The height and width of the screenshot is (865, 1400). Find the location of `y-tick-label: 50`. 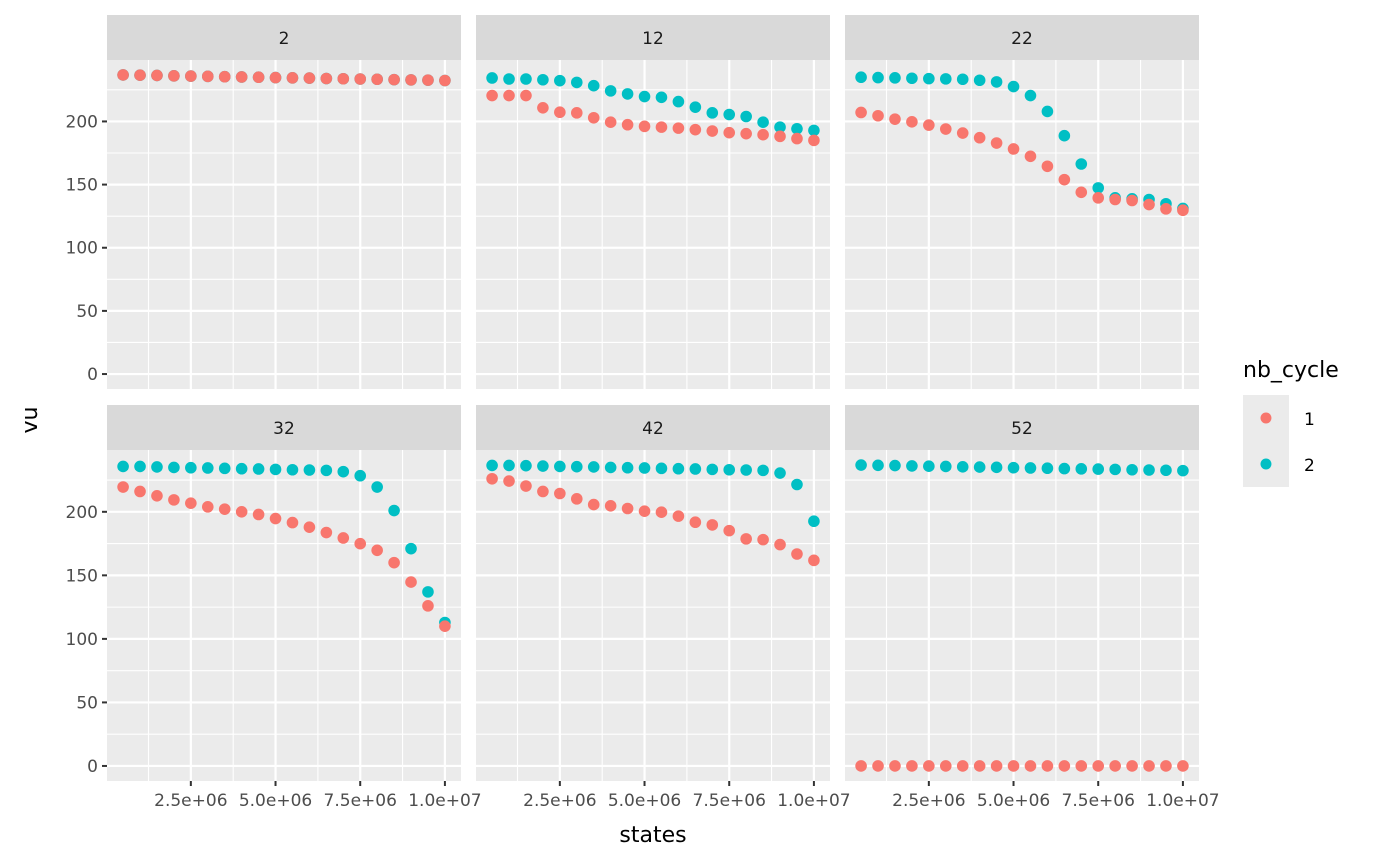

y-tick-label: 50 is located at coordinates (87, 312).